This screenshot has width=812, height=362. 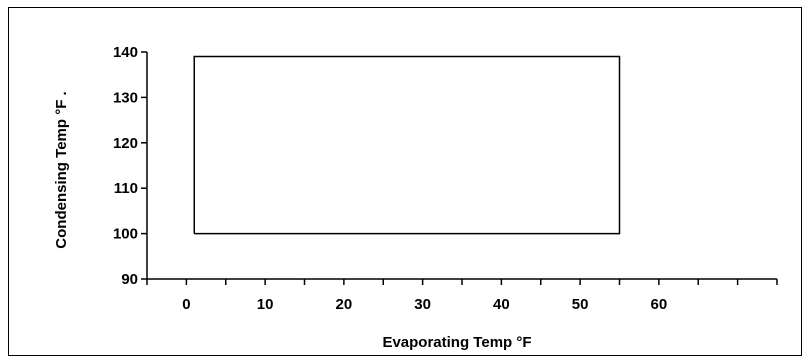 I want to click on x-axis-label: Evaporating Temp °F, so click(x=456, y=342).